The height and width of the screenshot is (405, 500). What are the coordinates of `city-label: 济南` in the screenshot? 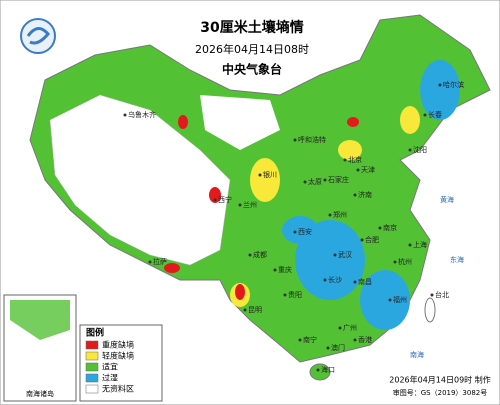 It's located at (365, 194).